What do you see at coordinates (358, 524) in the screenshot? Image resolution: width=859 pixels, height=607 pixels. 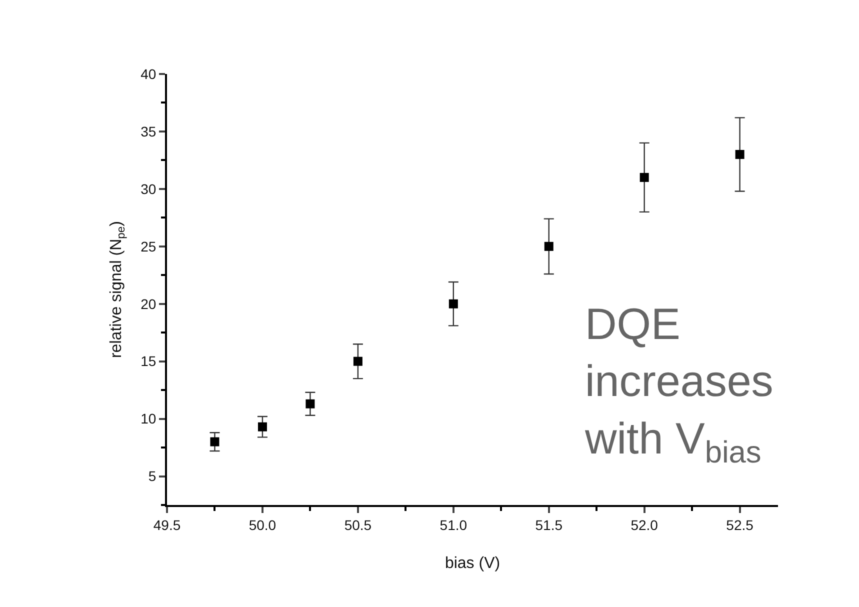 I see `x-tick-label: 50.5` at bounding box center [358, 524].